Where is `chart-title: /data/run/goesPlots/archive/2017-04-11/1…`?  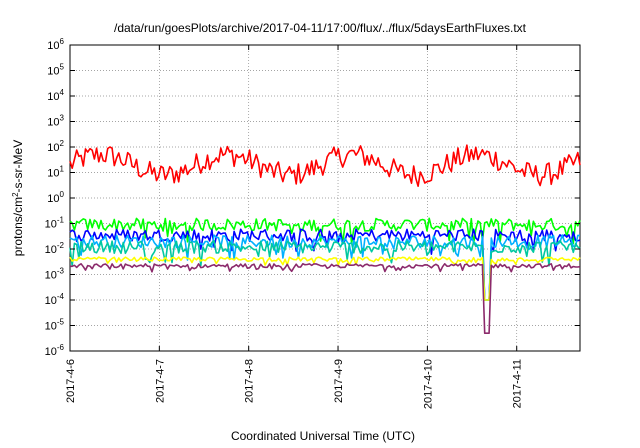 chart-title: /data/run/goesPlots/archive/2017-04-11/1… is located at coordinates (320, 28).